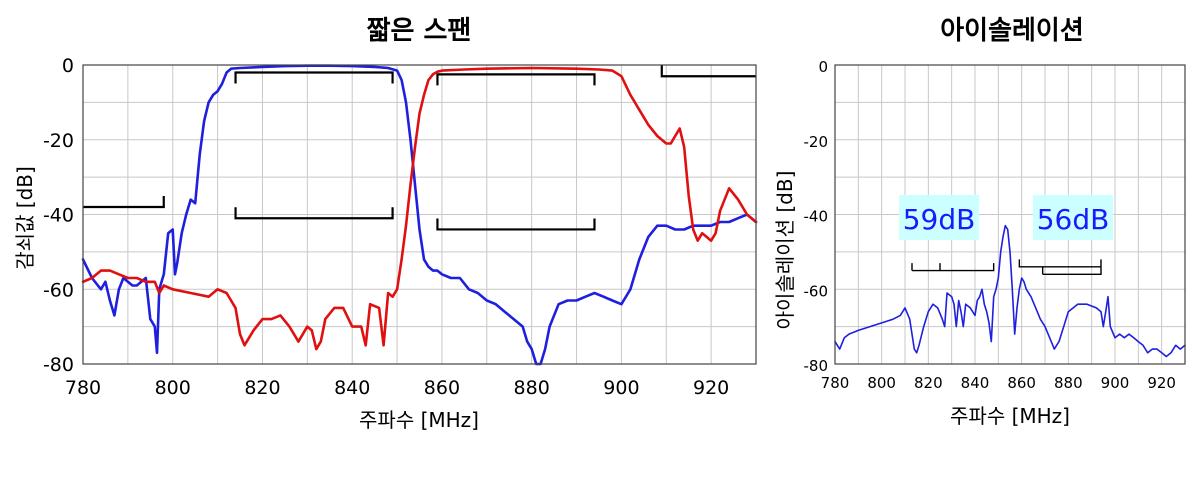 The height and width of the screenshot is (480, 1200). Describe the element at coordinates (1021, 383) in the screenshot. I see `isolation-xtick-label: 860` at that location.